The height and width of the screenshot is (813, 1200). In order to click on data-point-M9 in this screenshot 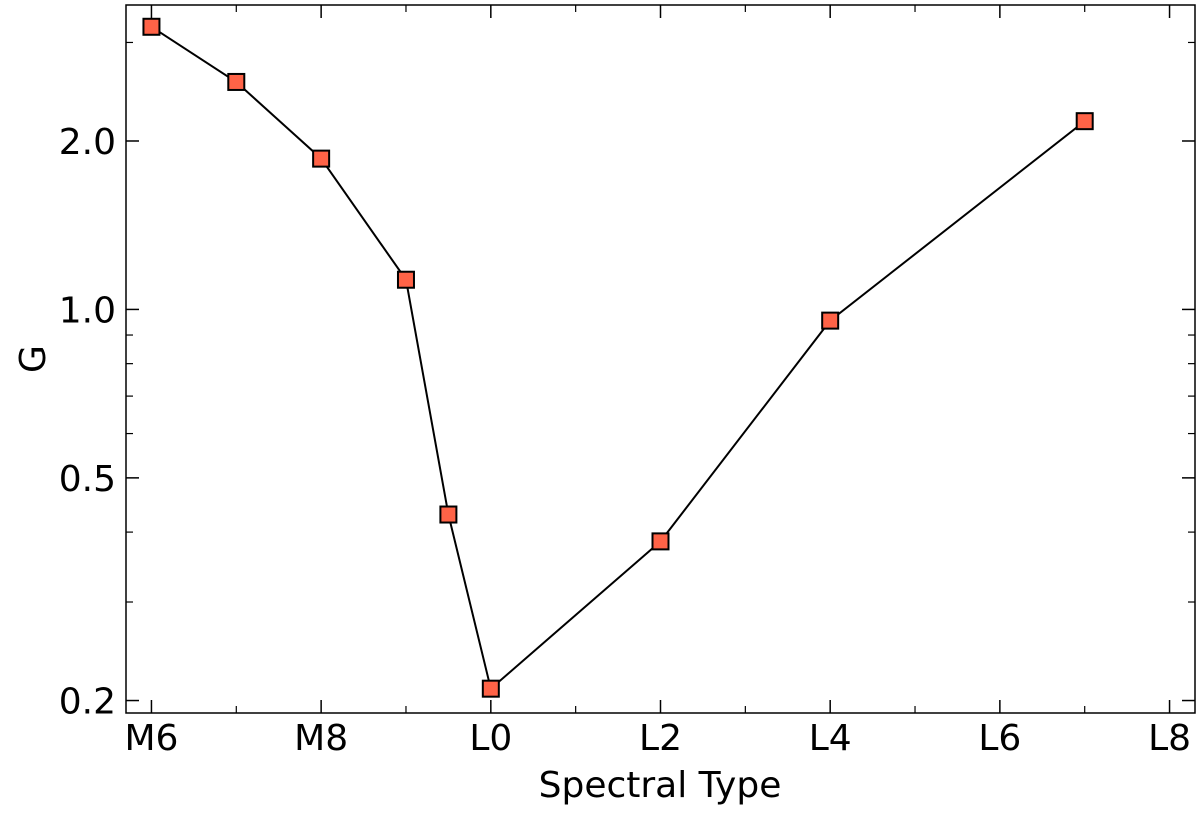, I will do `click(405, 279)`.